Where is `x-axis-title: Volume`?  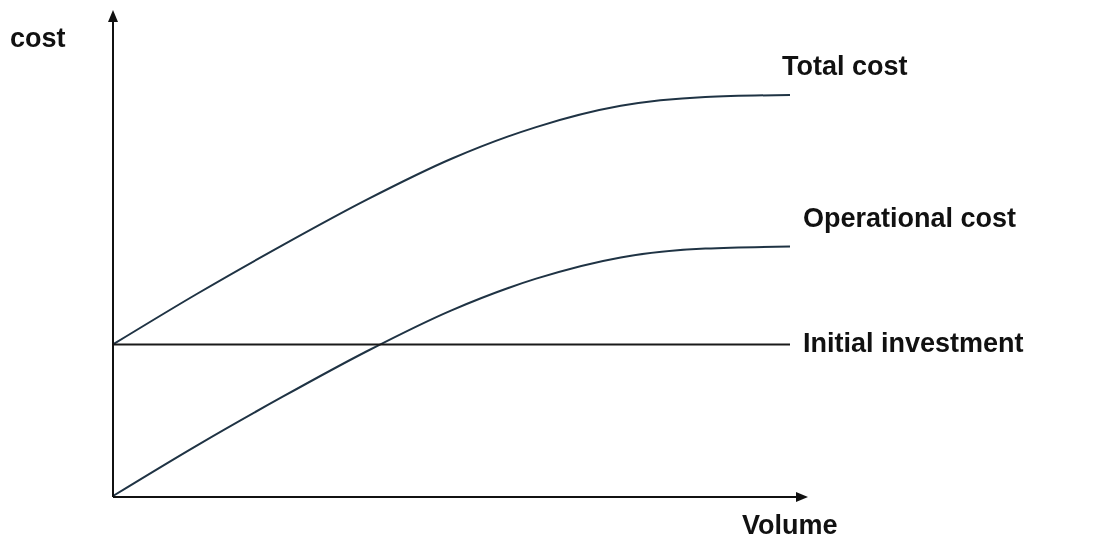 x-axis-title: Volume is located at coordinates (790, 525).